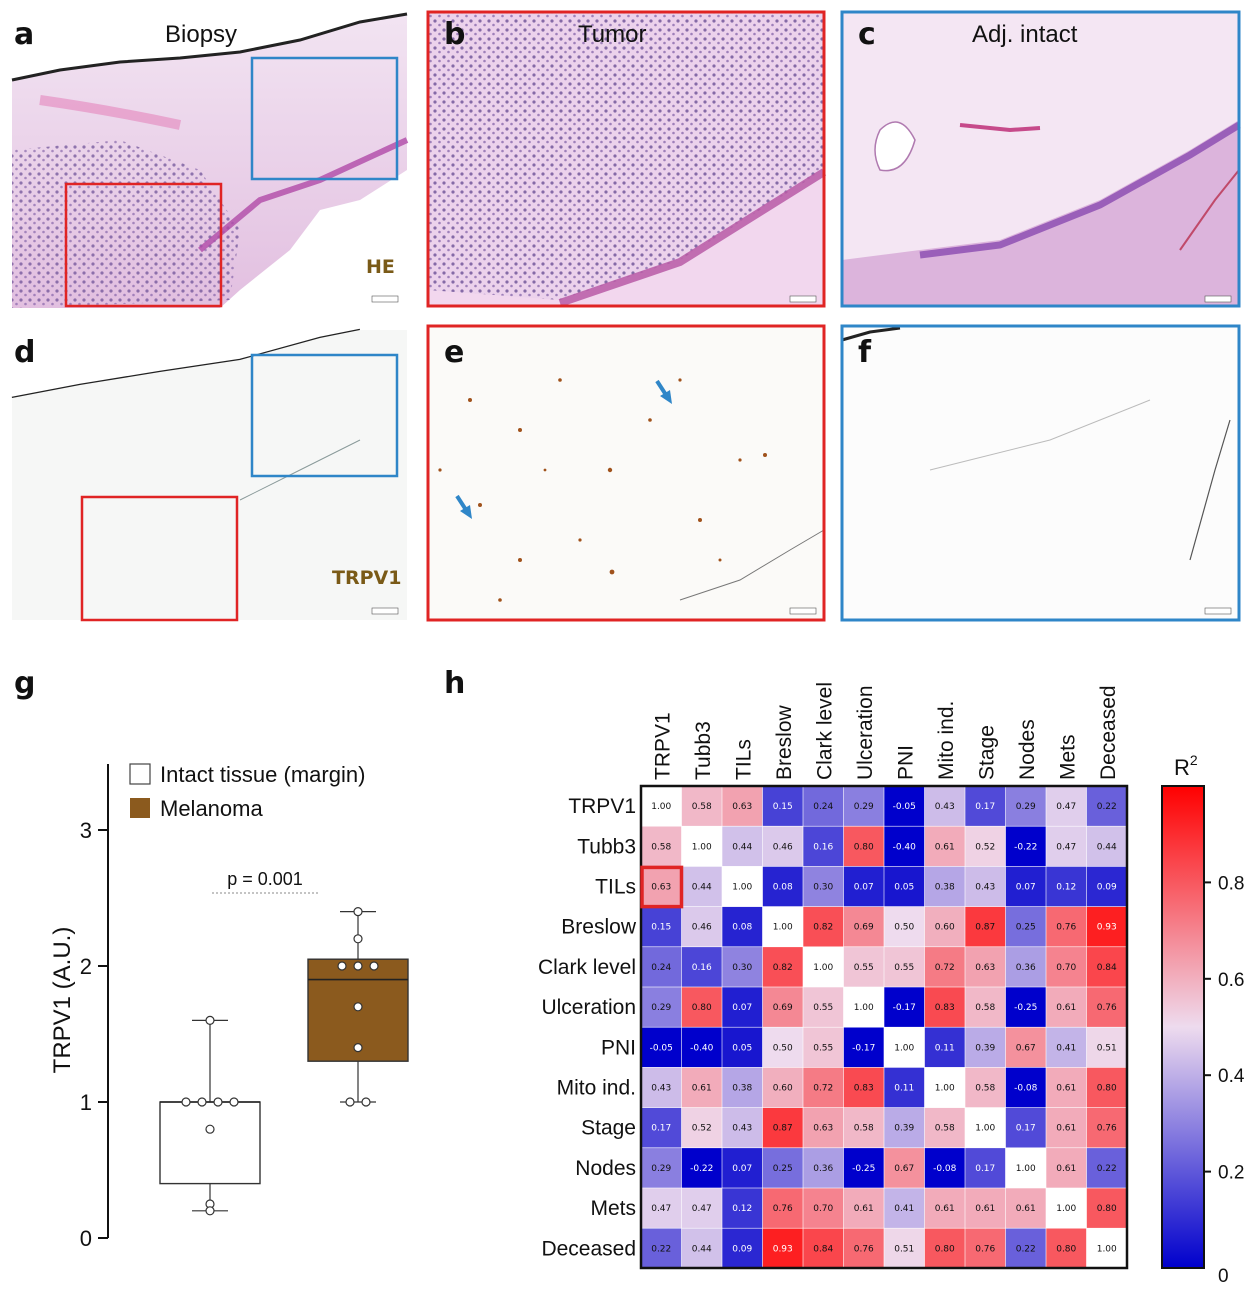 The image size is (1254, 1290). I want to click on y-tick-label: 2, so click(86, 966).